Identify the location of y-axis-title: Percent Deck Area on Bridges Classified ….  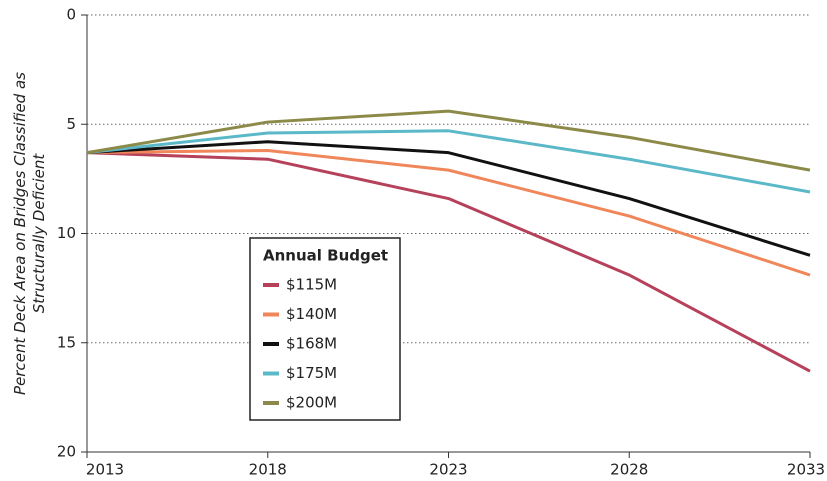
(29, 233).